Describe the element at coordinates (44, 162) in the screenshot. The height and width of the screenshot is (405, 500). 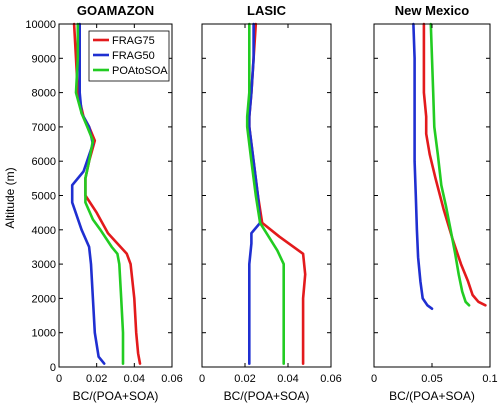
I see `y-tick-label: 6000` at that location.